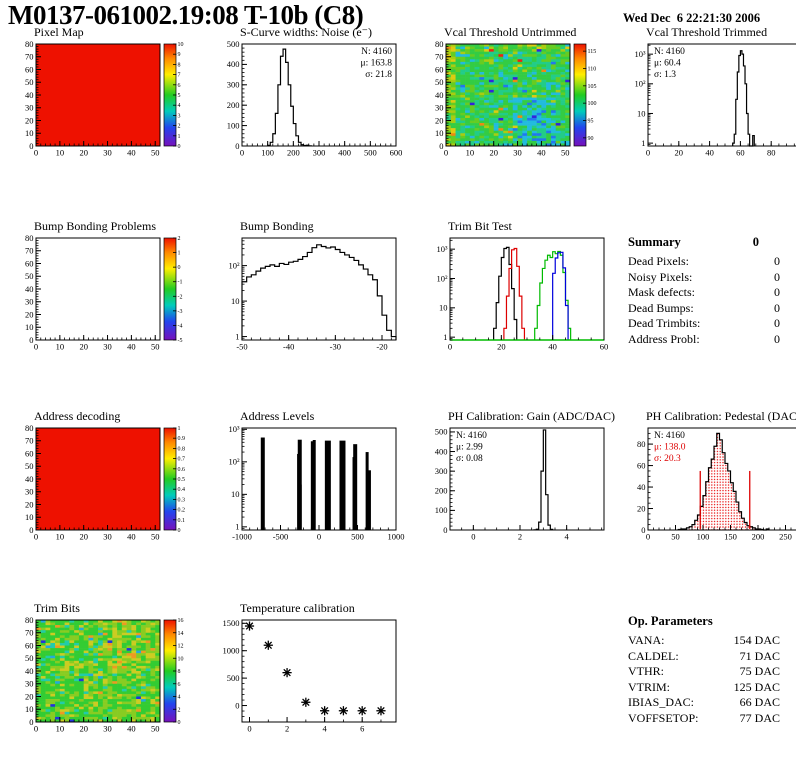 This screenshot has width=796, height=772. I want to click on svg-text: 5, so click(179, 96).